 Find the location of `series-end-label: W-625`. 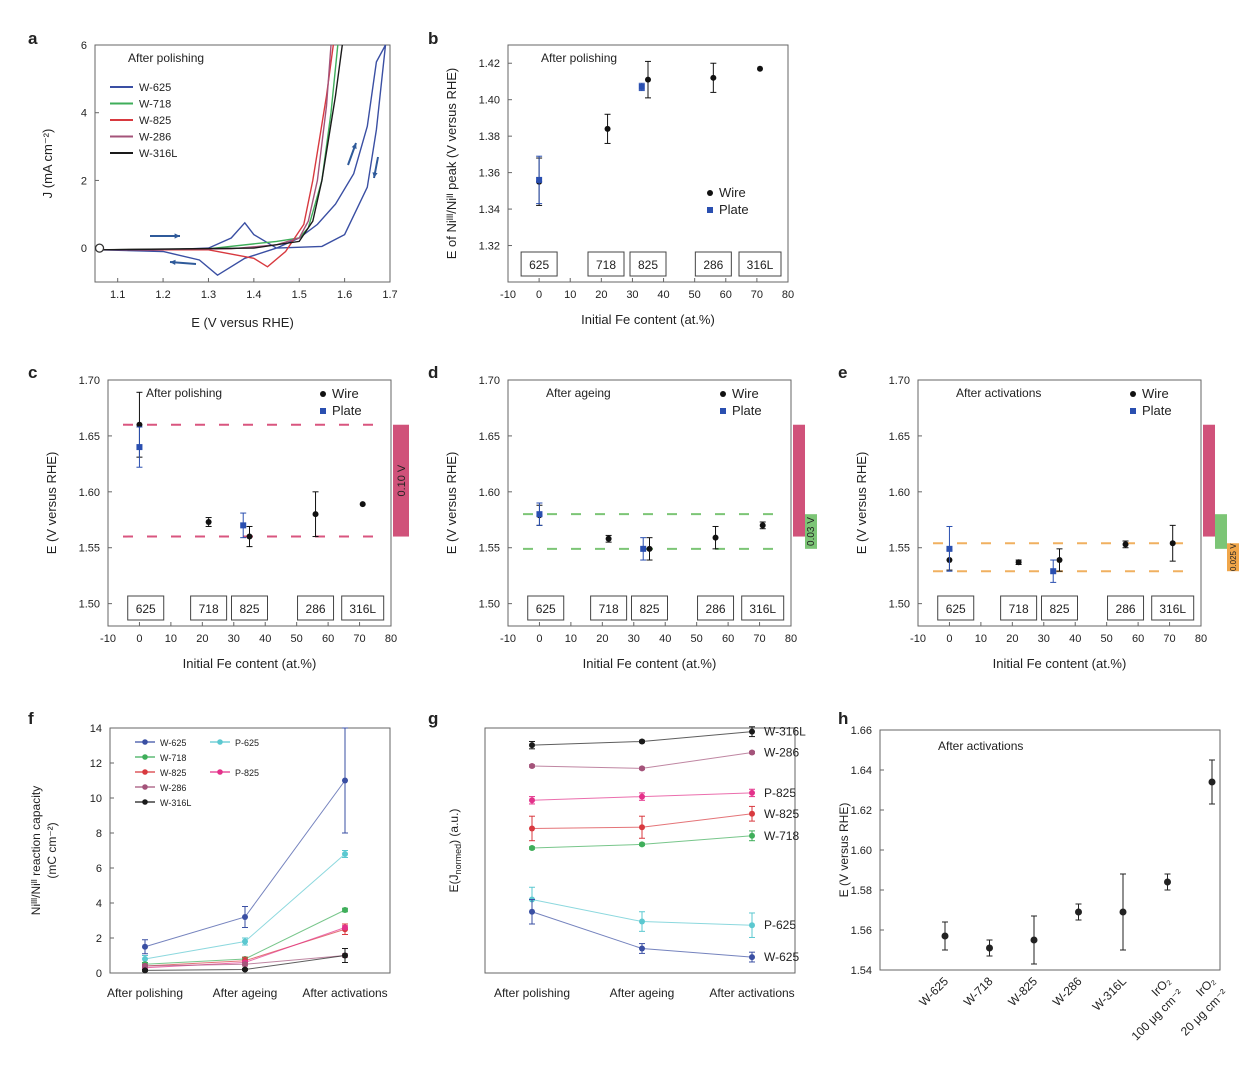

series-end-label: W-625 is located at coordinates (781, 957).